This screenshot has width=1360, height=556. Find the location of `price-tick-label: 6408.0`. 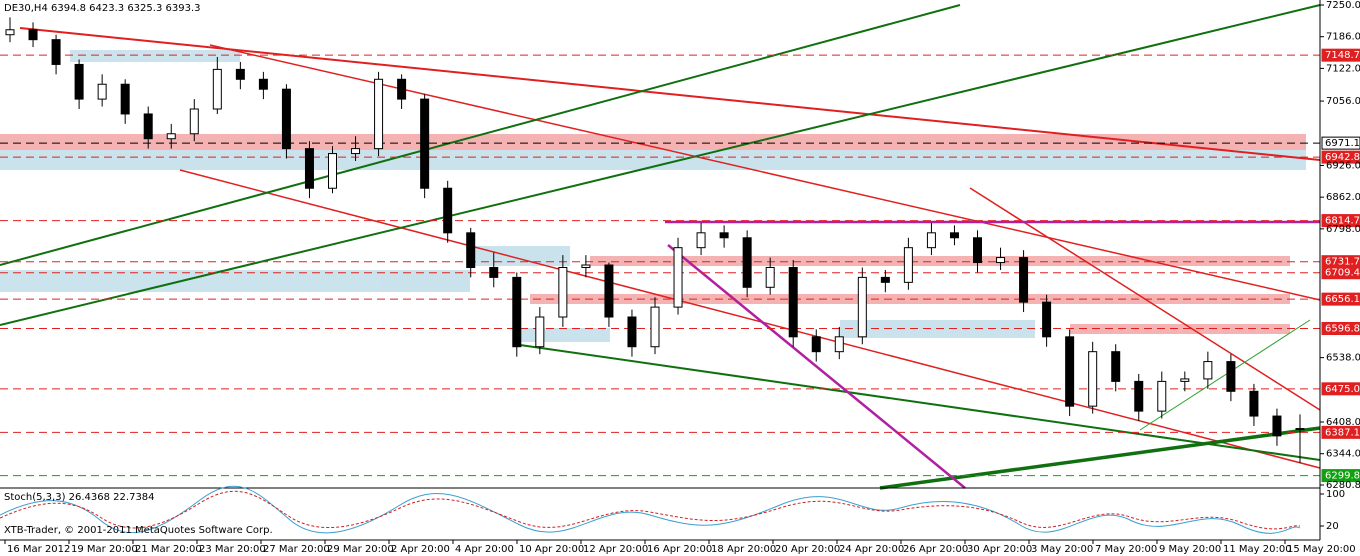

price-tick-label: 6408.0 is located at coordinates (1343, 422).